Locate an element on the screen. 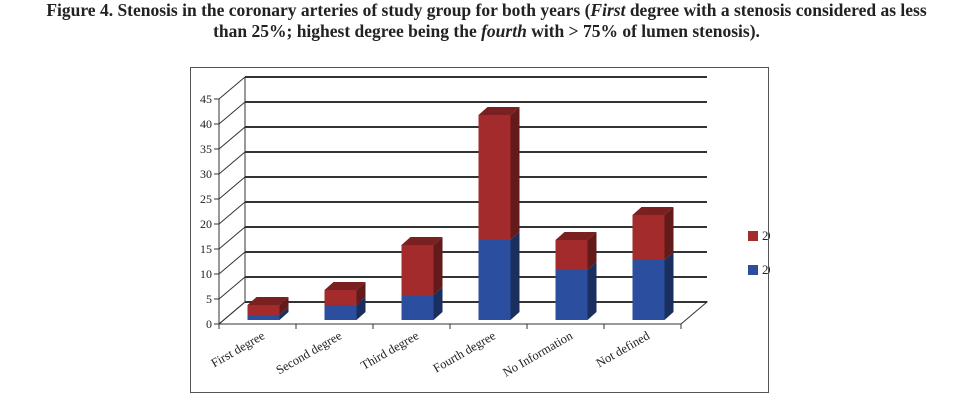 The width and height of the screenshot is (973, 401). bar-2014-first-degree is located at coordinates (268, 313).